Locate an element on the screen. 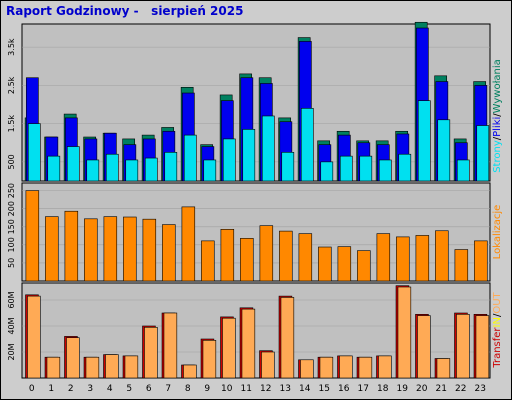  y-tick-label: 2.5k is located at coordinates (11, 85).